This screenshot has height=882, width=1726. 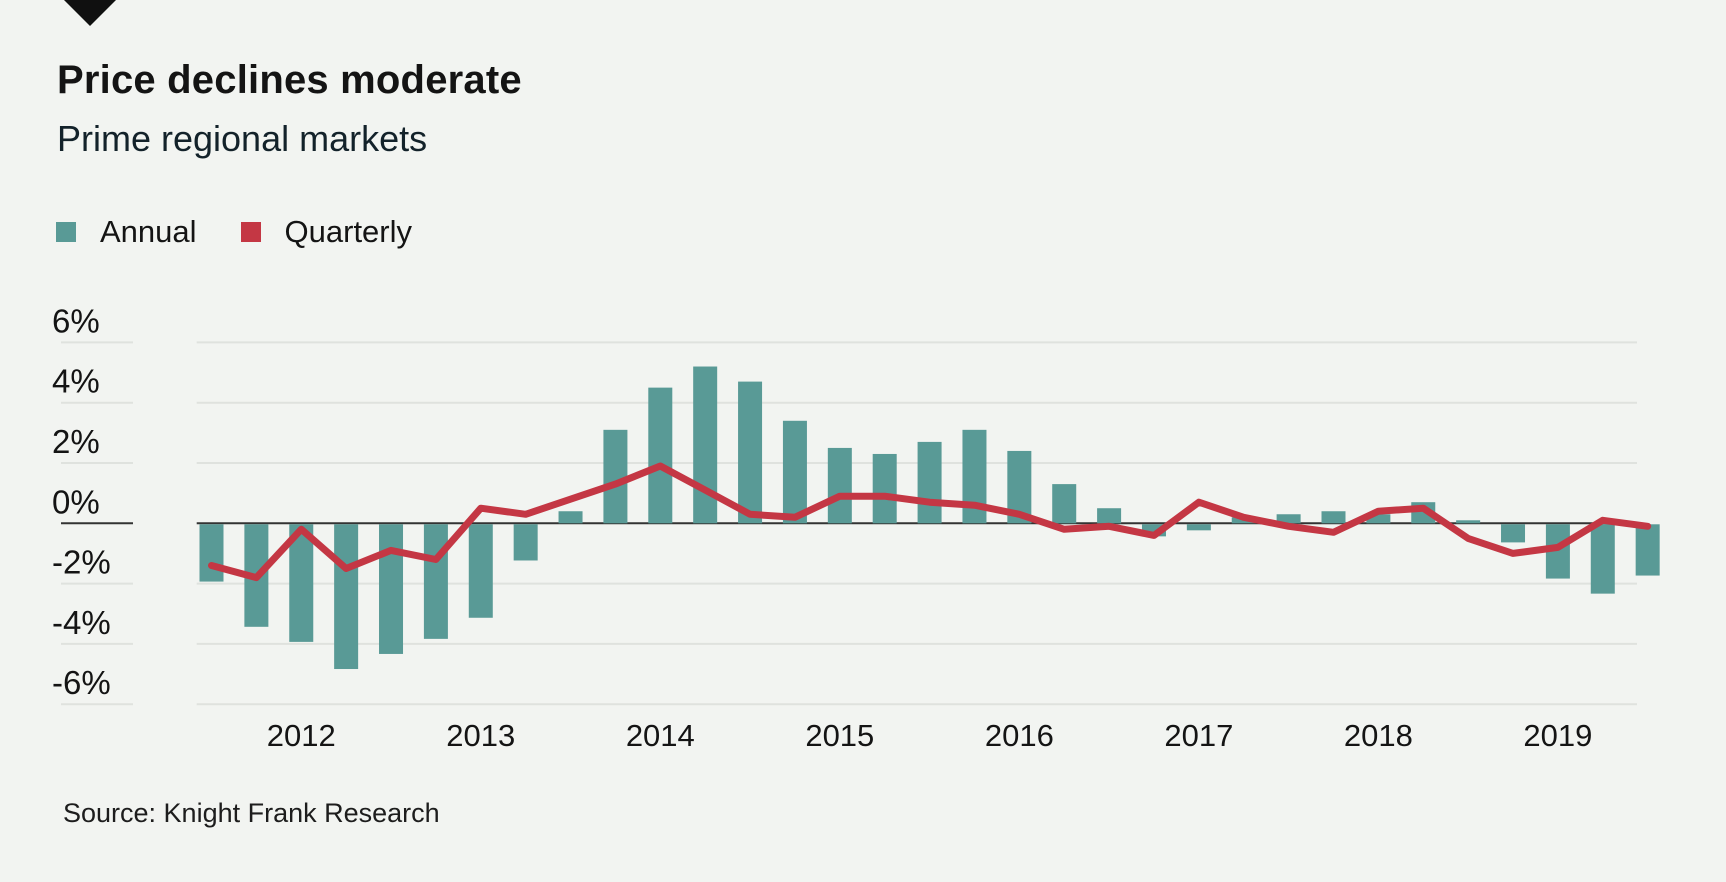 I want to click on y-tick-label: -4%, so click(x=81, y=622).